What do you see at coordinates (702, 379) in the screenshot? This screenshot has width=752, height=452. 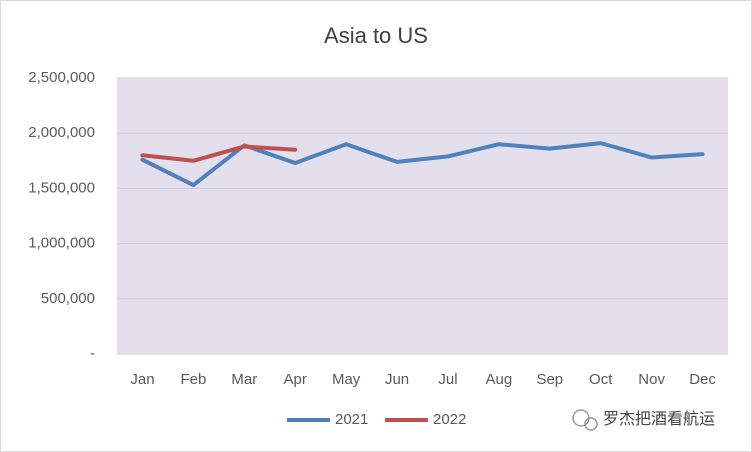 I see `x-tick-label: Dec` at bounding box center [702, 379].